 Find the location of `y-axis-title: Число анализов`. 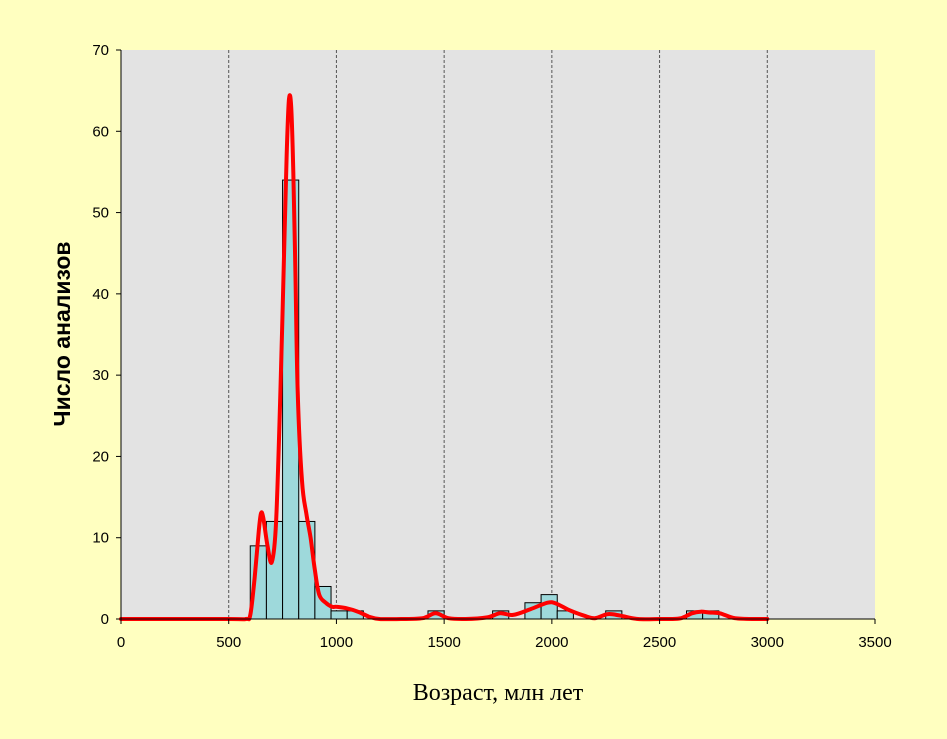

y-axis-title: Число анализов is located at coordinates (62, 333).